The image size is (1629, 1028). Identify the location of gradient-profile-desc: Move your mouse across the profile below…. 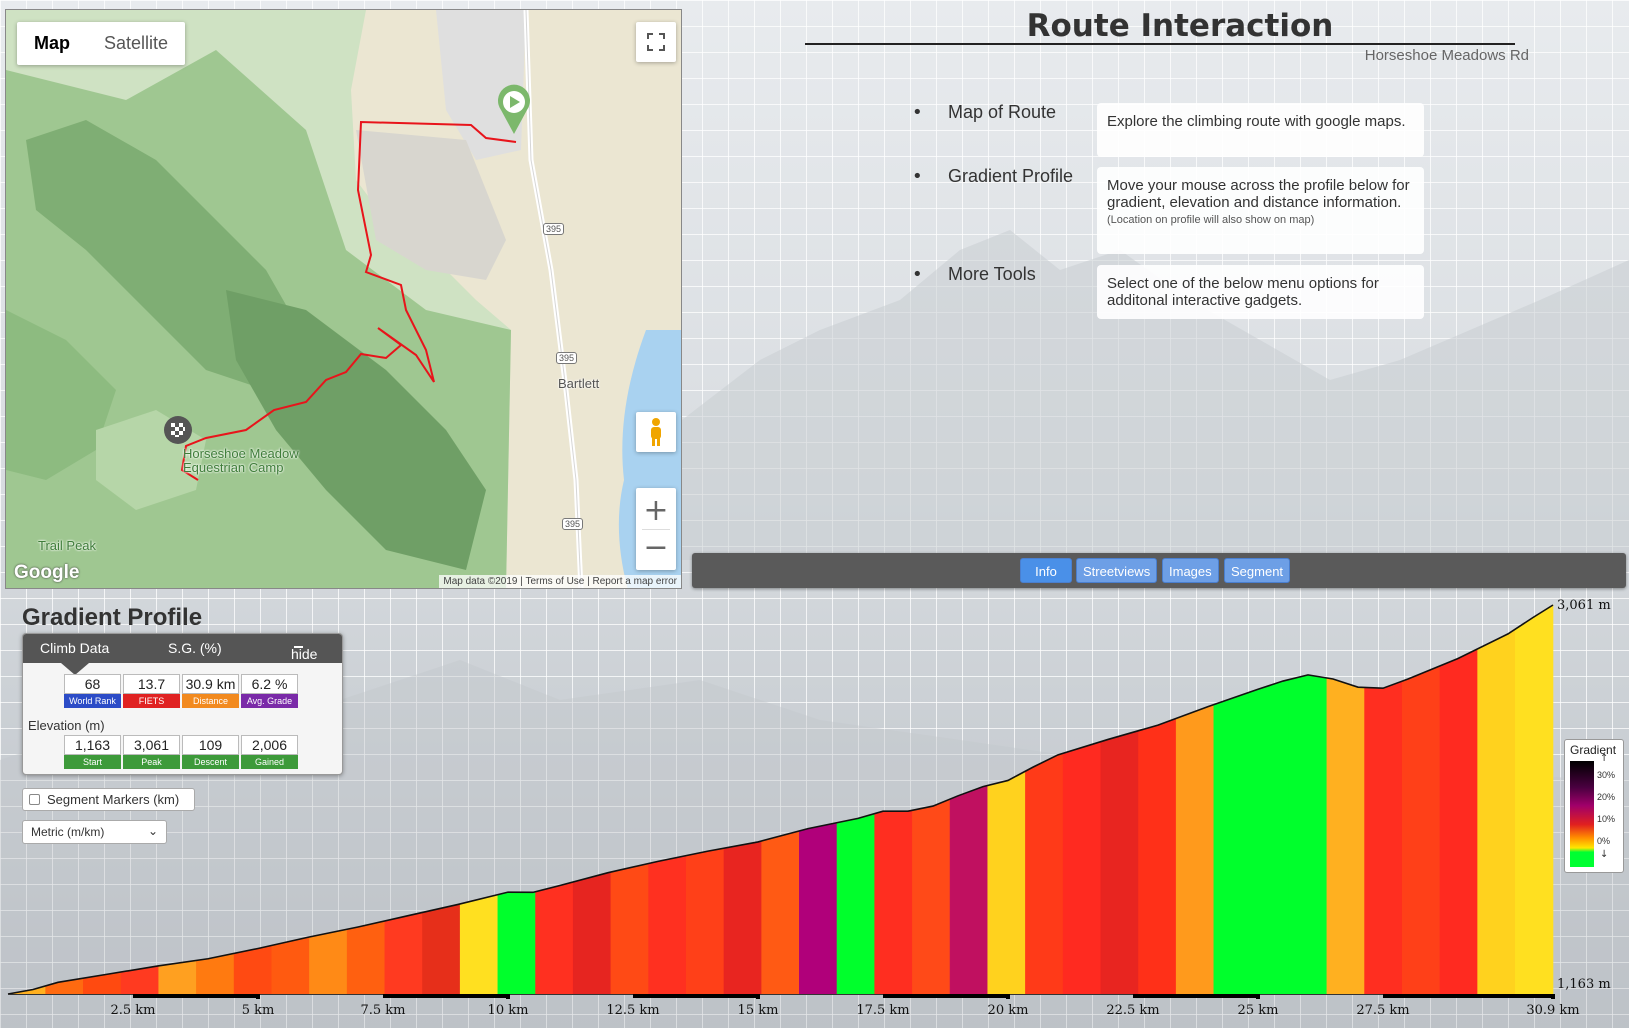
(1260, 210).